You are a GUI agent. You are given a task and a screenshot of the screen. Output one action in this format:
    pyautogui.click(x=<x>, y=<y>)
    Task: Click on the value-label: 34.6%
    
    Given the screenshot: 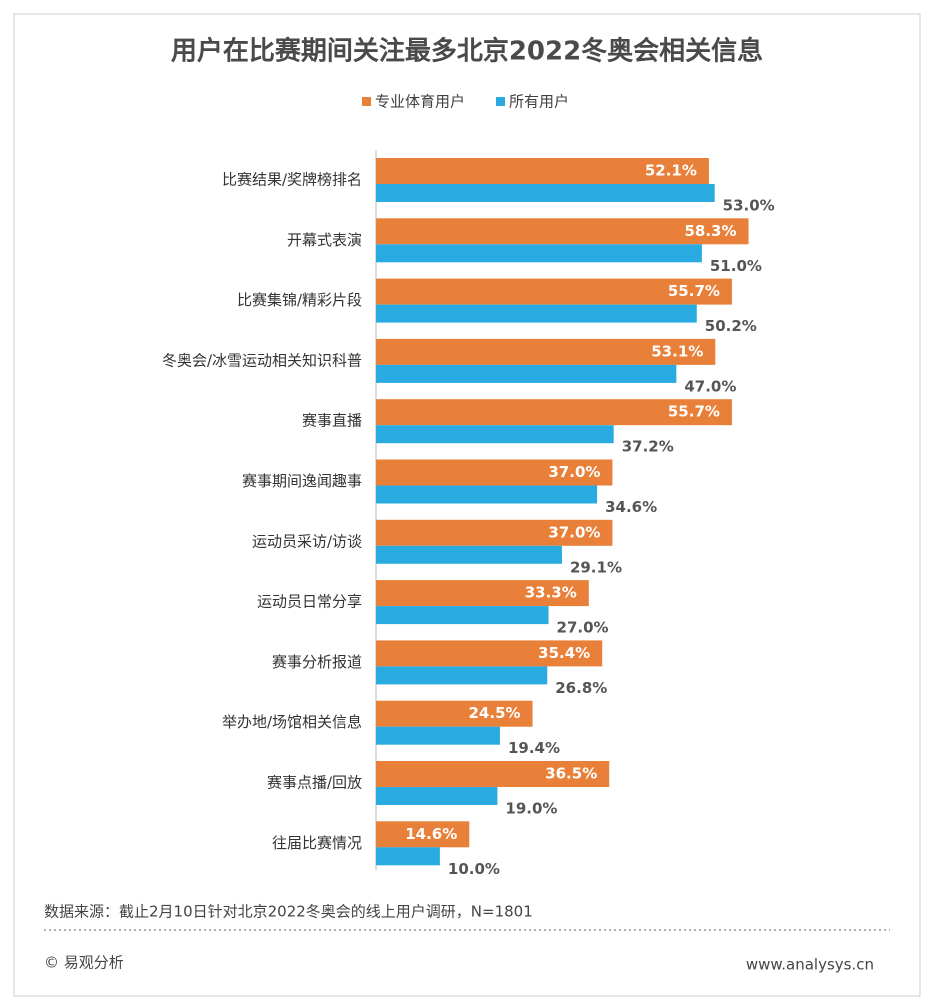 What is the action you would take?
    pyautogui.click(x=631, y=507)
    